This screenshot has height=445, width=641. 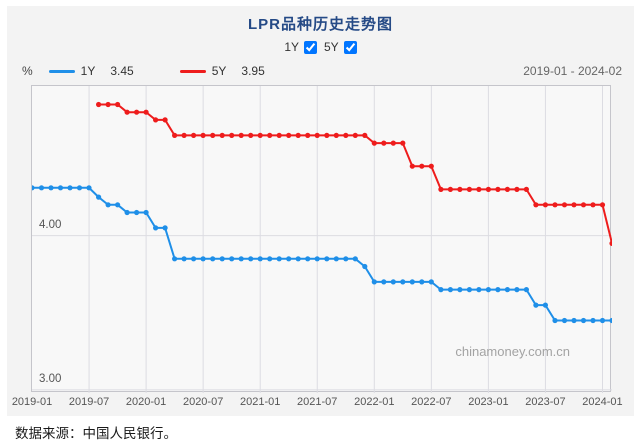 I want to click on toggle-1y-label: 1Y, so click(x=291, y=47).